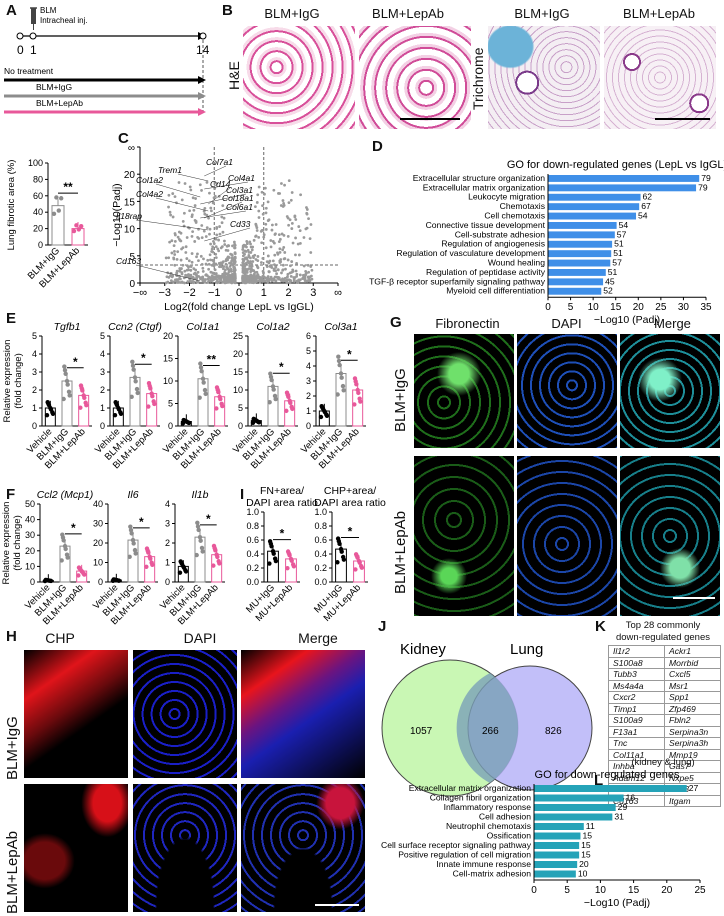  I want to click on gene-table-row: Adam12 Nxpe5, so click(664, 777).